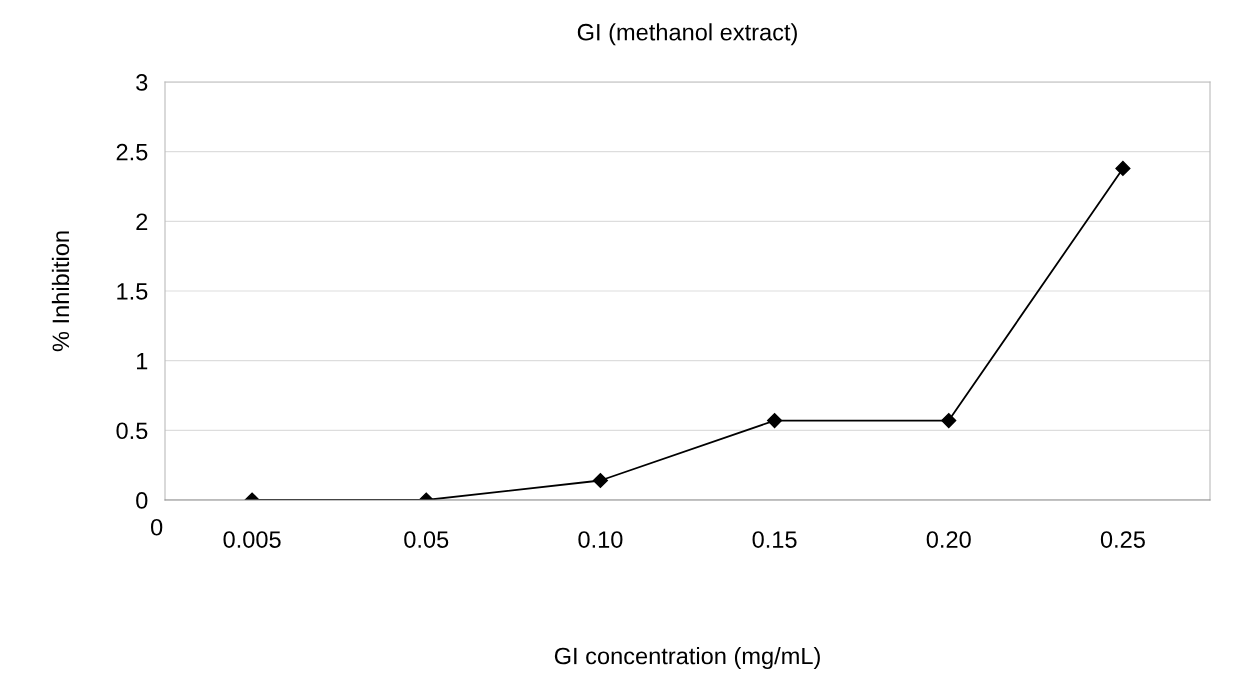 The image size is (1255, 684). I want to click on x-tick-label: 0.005, so click(252, 539).